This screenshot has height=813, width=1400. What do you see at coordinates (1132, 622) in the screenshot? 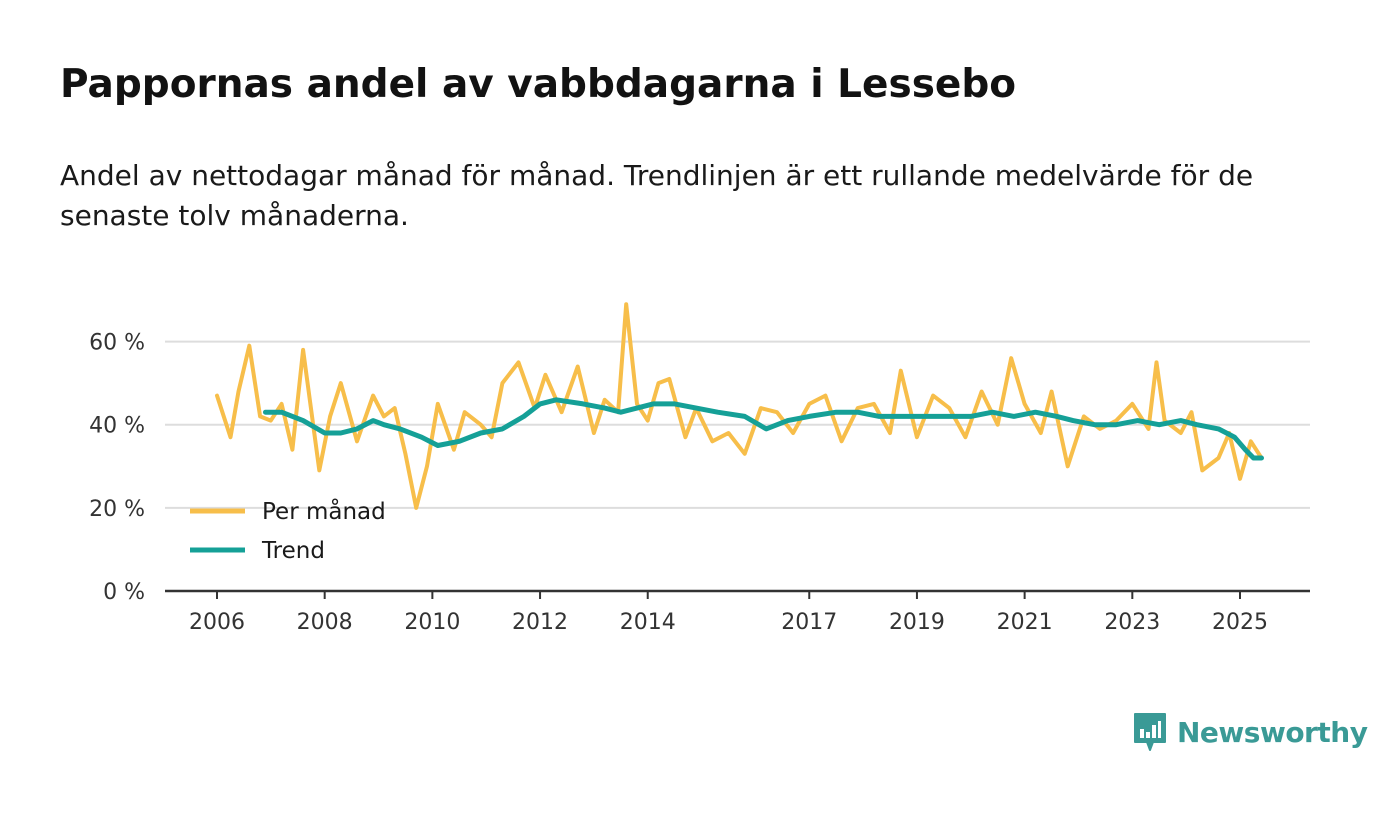
I see `x-tick-label: 2023` at bounding box center [1132, 622].